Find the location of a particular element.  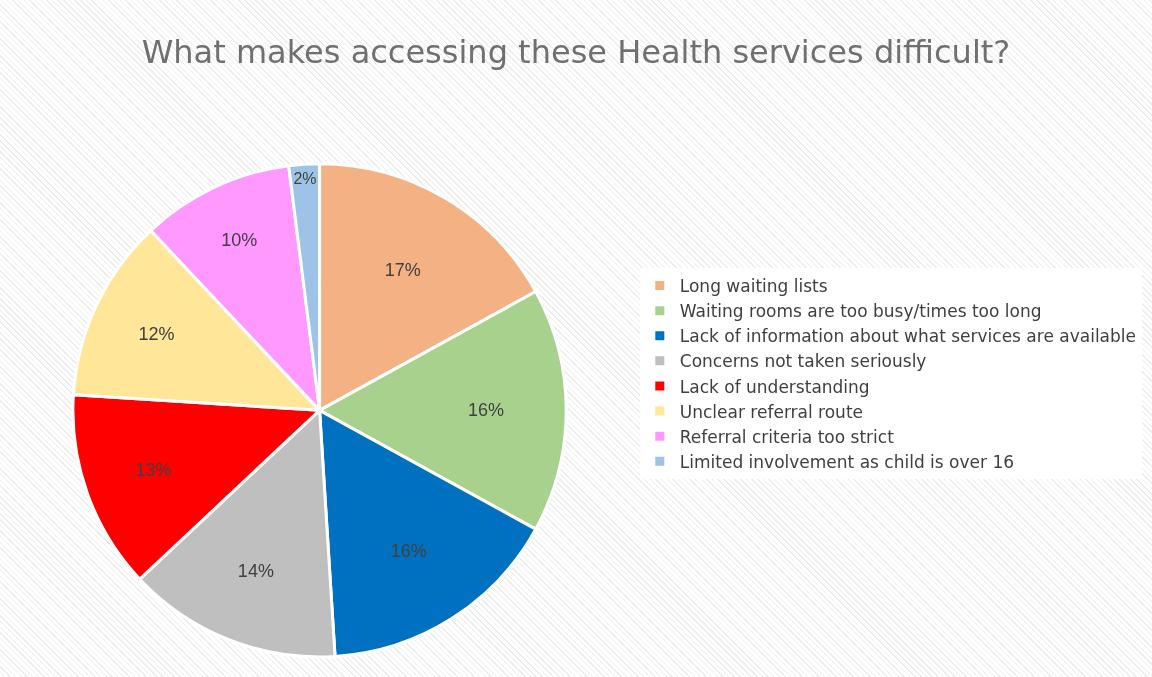

data-label: 2% is located at coordinates (305, 179).